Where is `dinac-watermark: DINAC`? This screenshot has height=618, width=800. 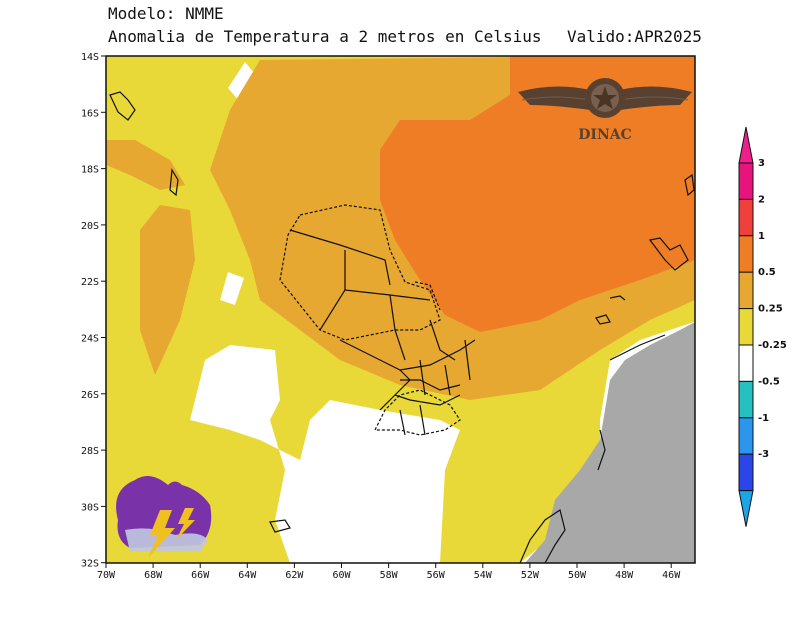 dinac-watermark: DINAC is located at coordinates (605, 110).